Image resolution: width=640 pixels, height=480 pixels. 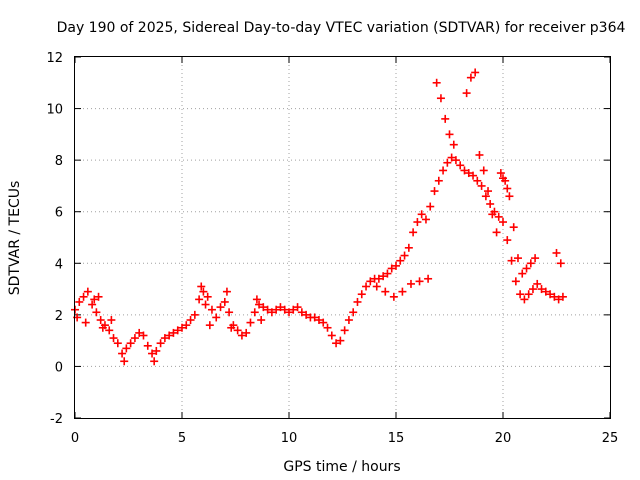 What do you see at coordinates (59, 264) in the screenshot?
I see `y-tick-label: 4` at bounding box center [59, 264].